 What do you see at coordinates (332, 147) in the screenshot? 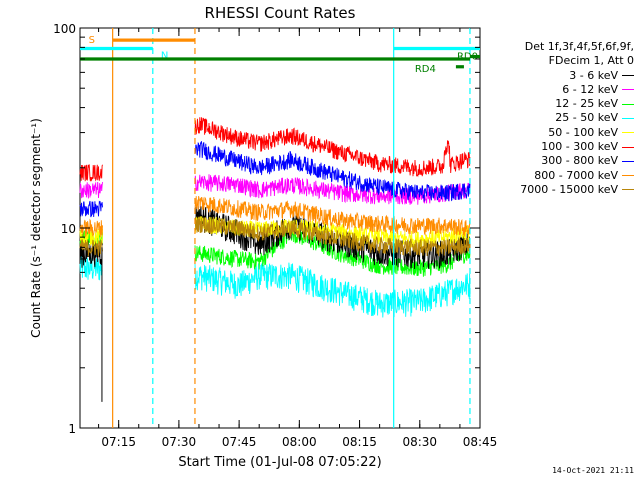
I see `series-line-100-300kev-seg1` at bounding box center [332, 147].